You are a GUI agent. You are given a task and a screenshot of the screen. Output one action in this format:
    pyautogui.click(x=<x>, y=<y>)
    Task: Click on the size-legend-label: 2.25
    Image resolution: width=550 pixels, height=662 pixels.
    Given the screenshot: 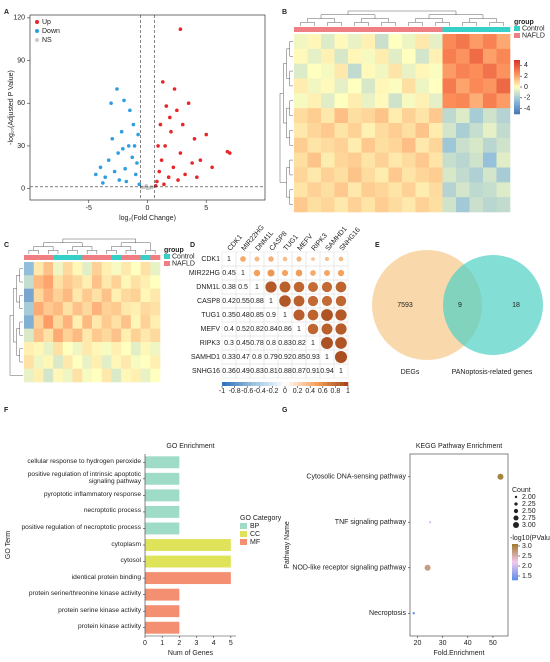 What is the action you would take?
    pyautogui.click(x=529, y=504)
    